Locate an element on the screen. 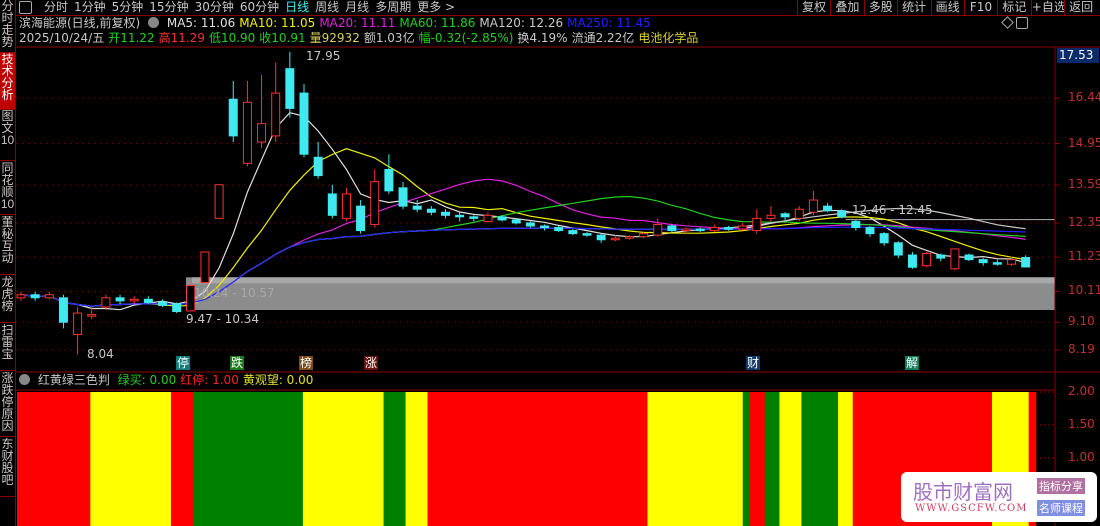  quote-field-0: 2025/10/24/五 is located at coordinates (62, 38).